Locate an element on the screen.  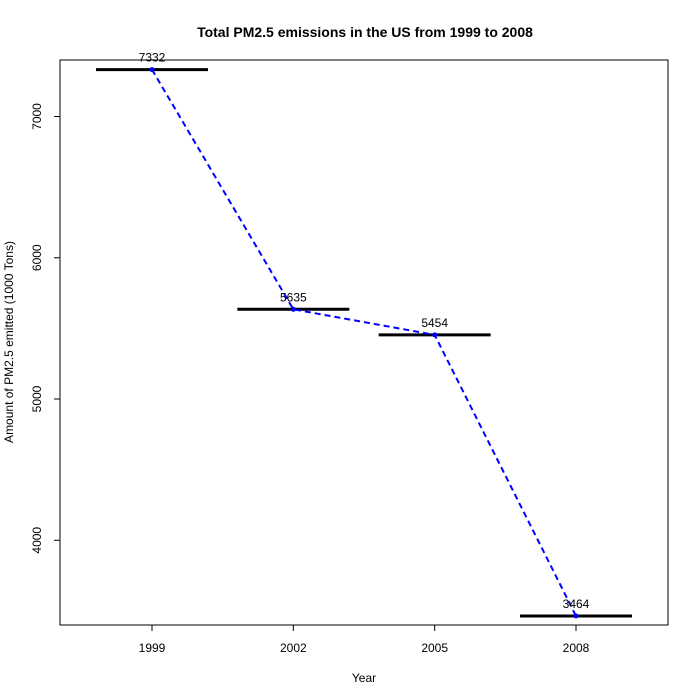
y-axis-title: Amount of PM2.5 emitted (1000 Tons) is located at coordinates (9, 342).